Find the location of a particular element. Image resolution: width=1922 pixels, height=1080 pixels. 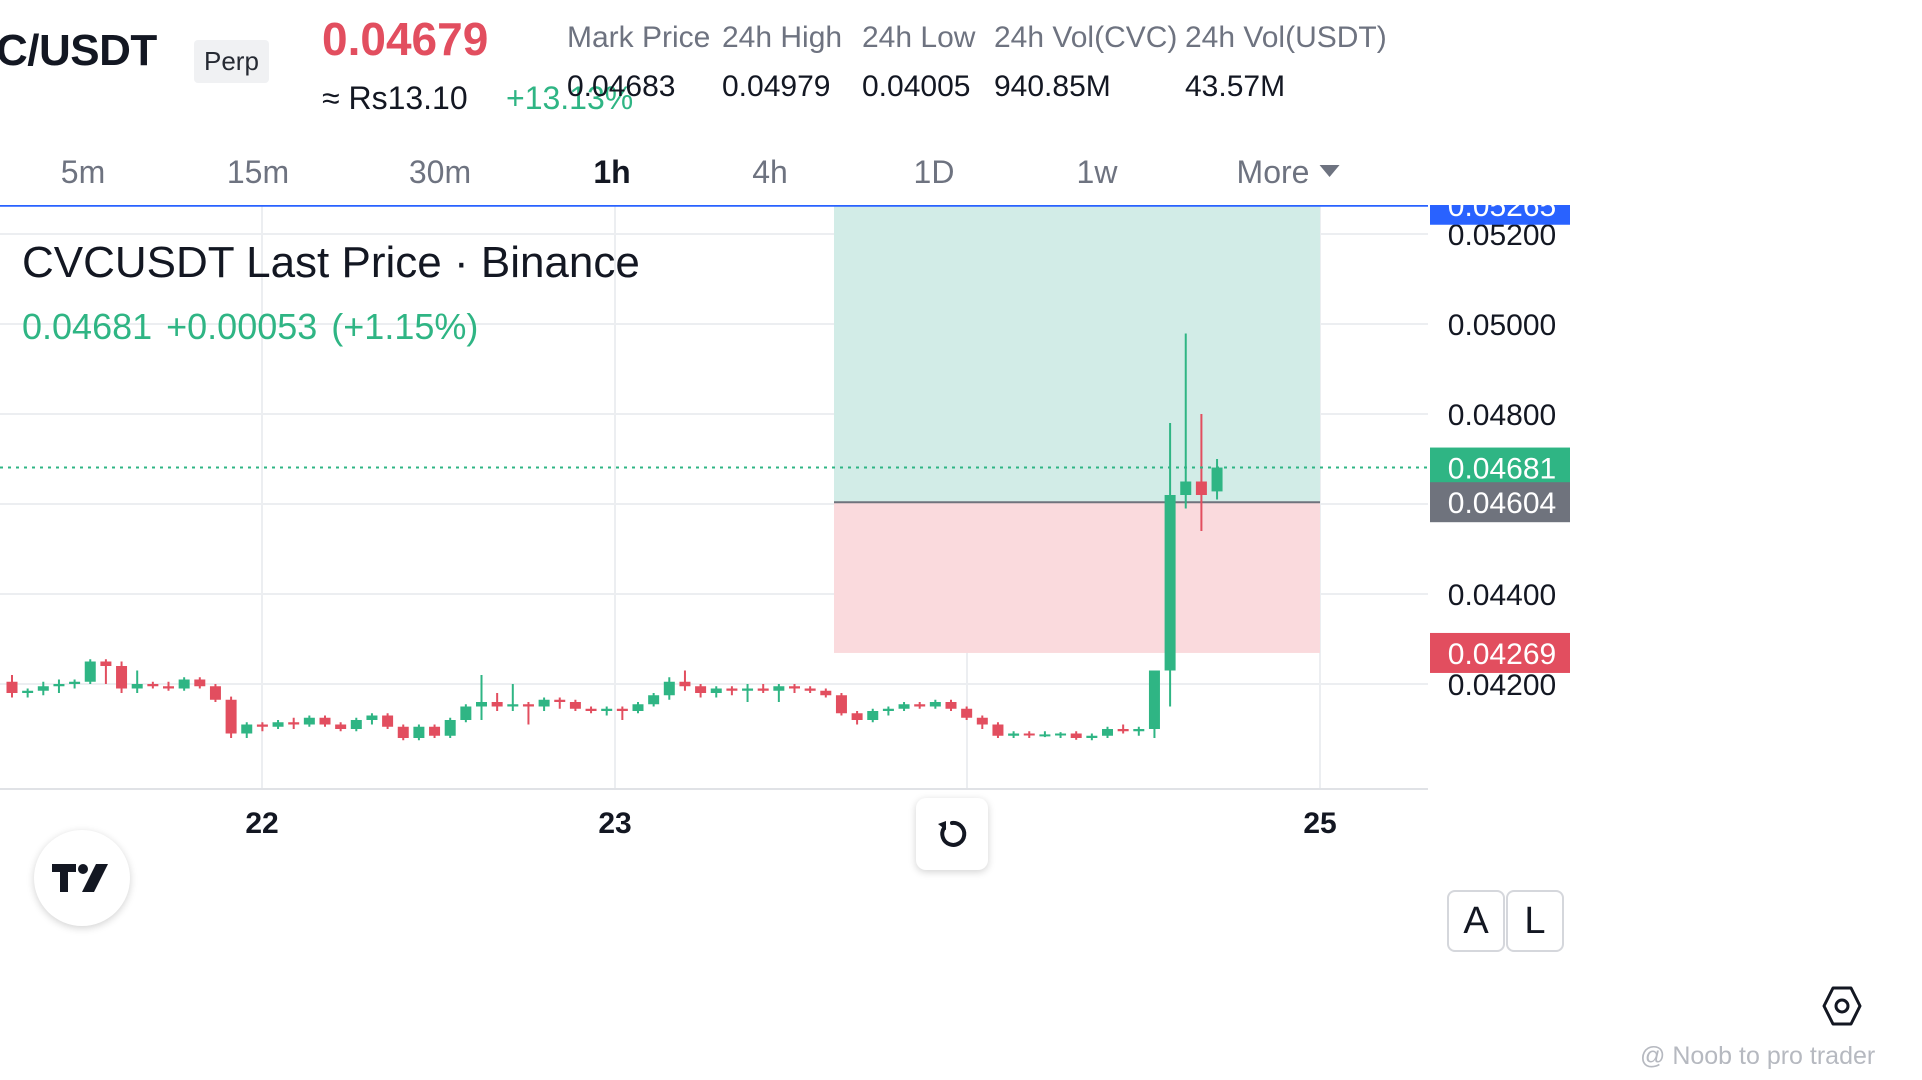

reset-chart-button is located at coordinates (952, 834).